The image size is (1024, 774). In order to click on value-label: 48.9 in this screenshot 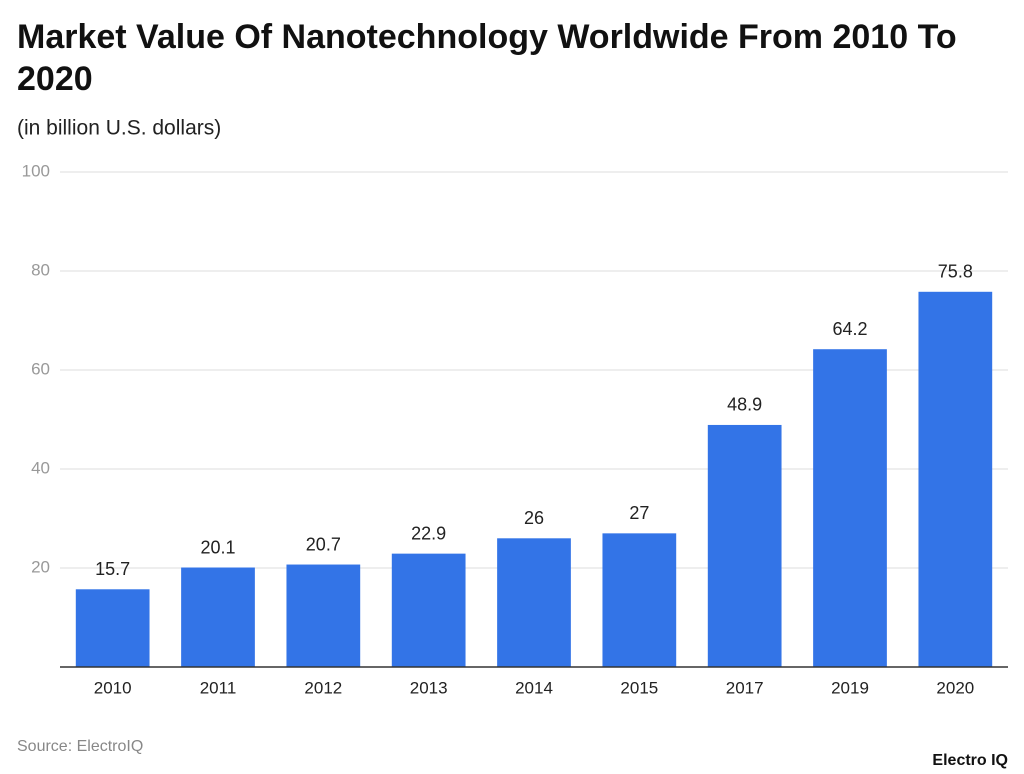, I will do `click(744, 405)`.